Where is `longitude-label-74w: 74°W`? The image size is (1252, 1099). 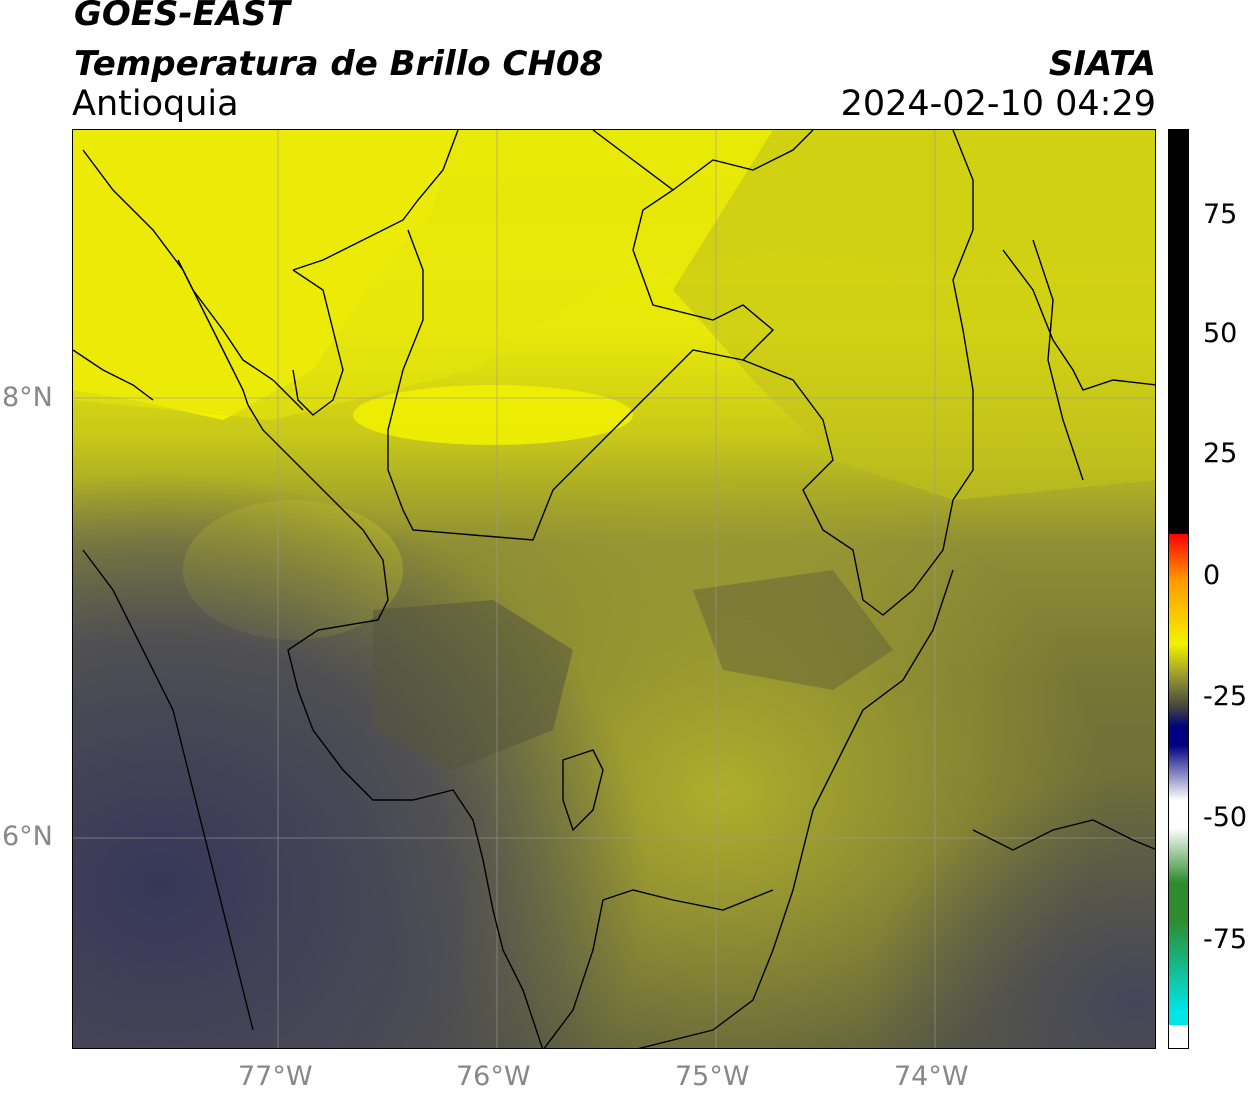 longitude-label-74w: 74°W is located at coordinates (931, 1076).